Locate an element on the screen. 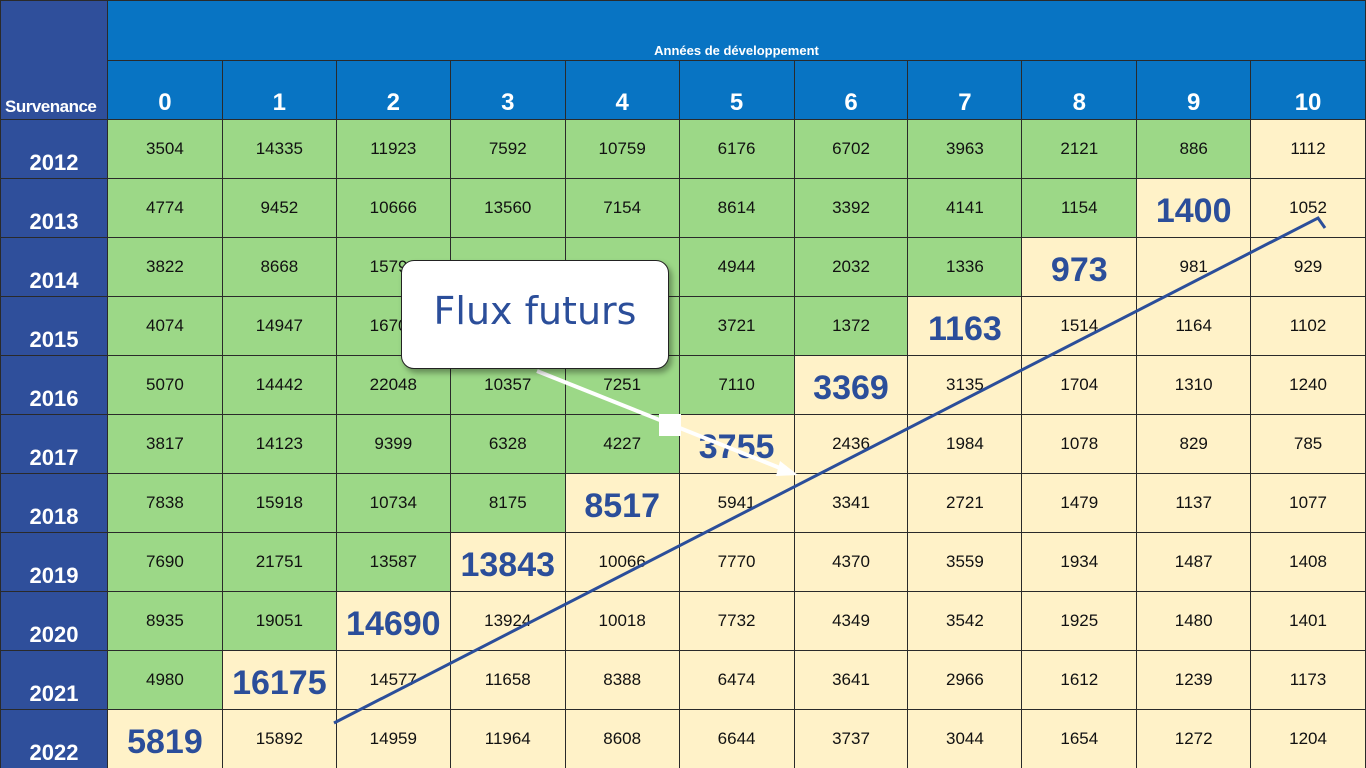 The width and height of the screenshot is (1366, 768). table-cell: 6474 is located at coordinates (736, 680).